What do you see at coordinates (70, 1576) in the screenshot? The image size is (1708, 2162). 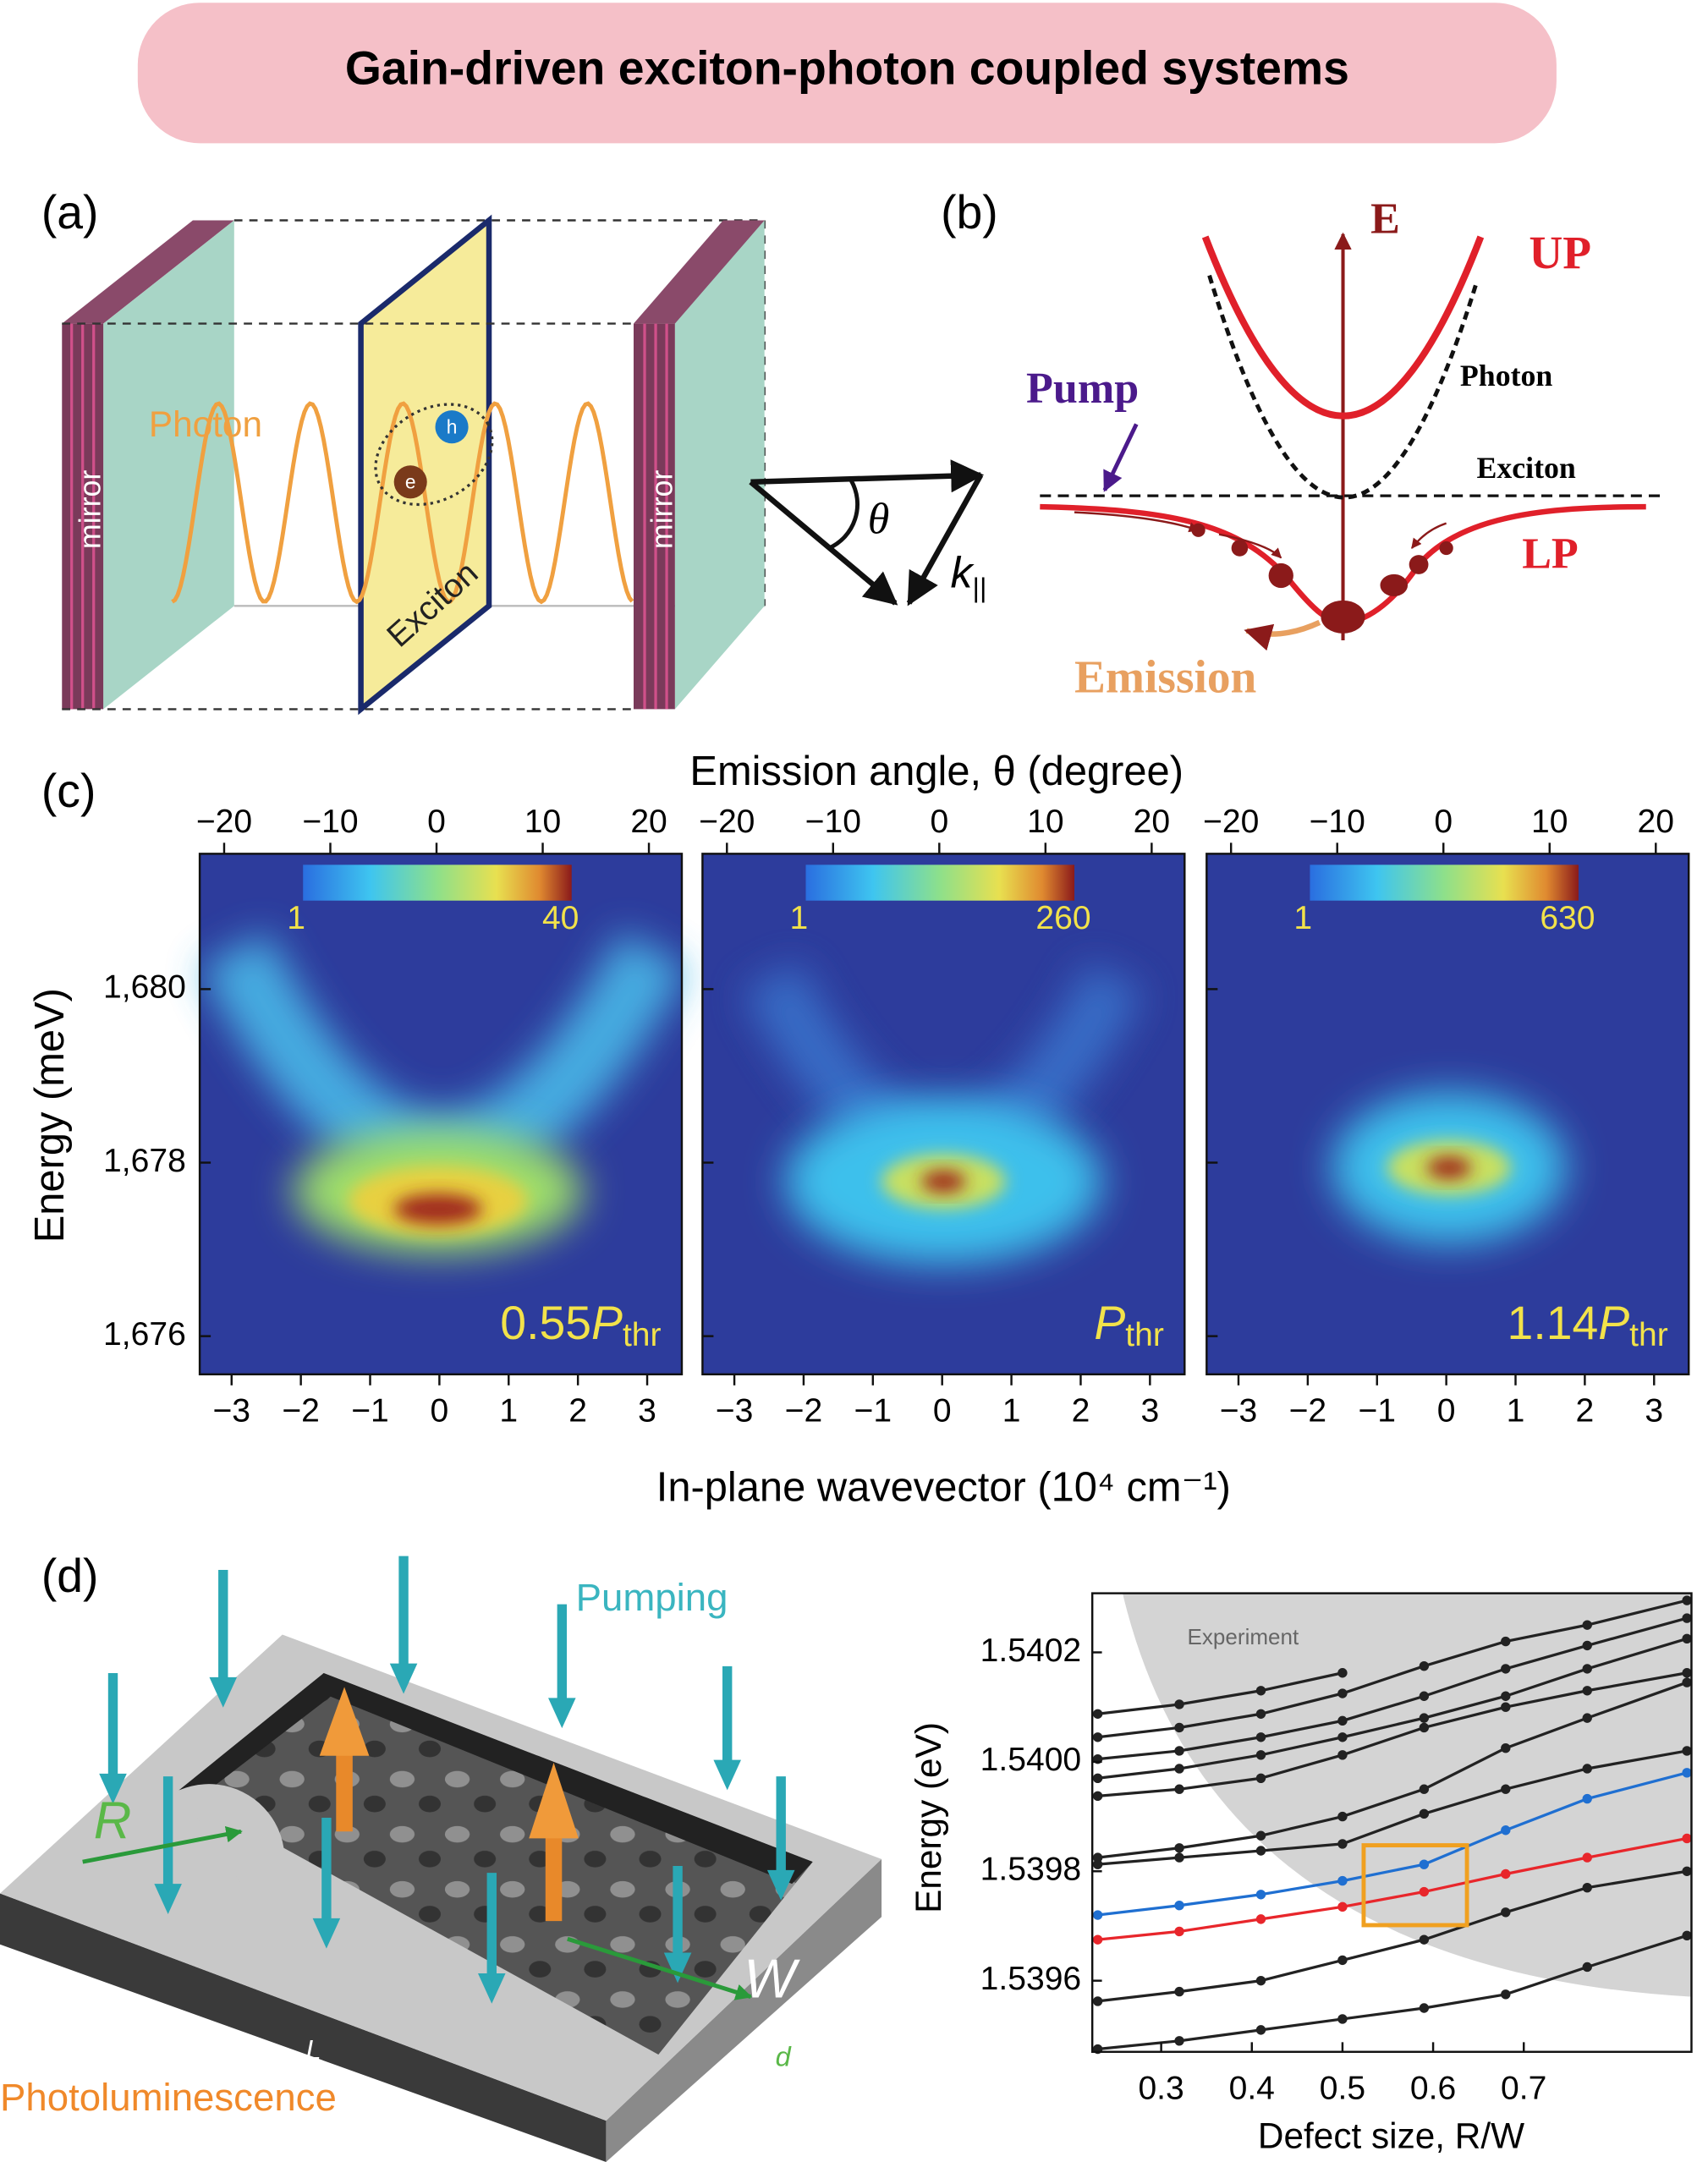 I see `panel-label: (d)` at bounding box center [70, 1576].